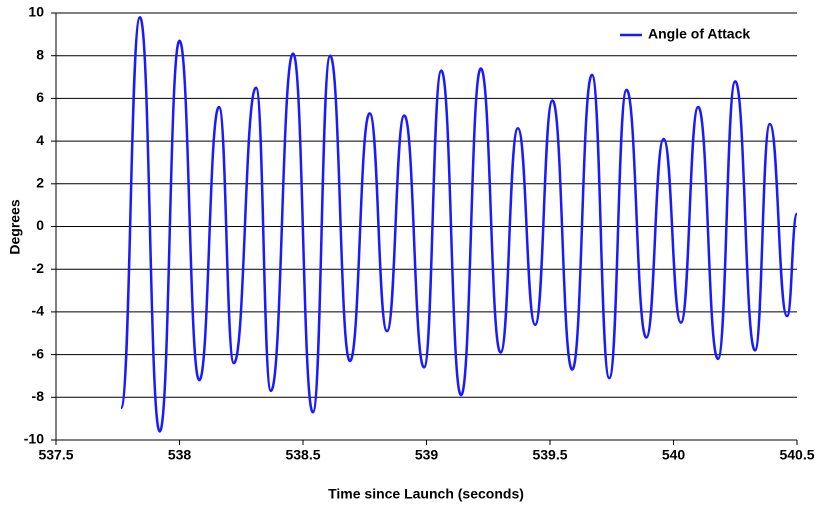  I want to click on x-tick-label: 539, so click(427, 455).